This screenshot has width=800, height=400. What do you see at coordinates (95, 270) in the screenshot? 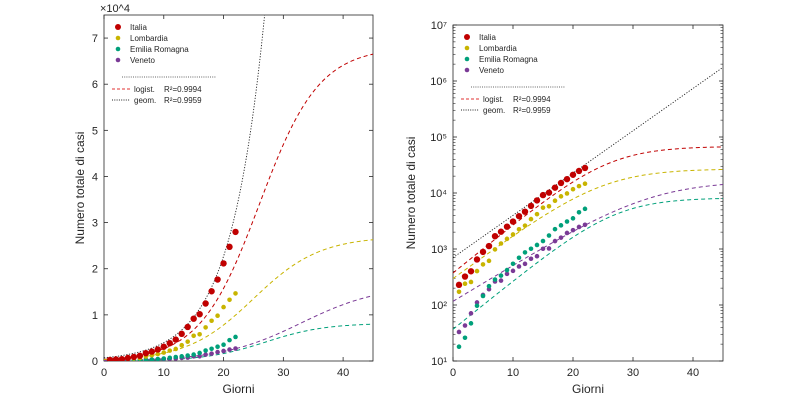
I see `y-tick-label: 2` at bounding box center [95, 270].